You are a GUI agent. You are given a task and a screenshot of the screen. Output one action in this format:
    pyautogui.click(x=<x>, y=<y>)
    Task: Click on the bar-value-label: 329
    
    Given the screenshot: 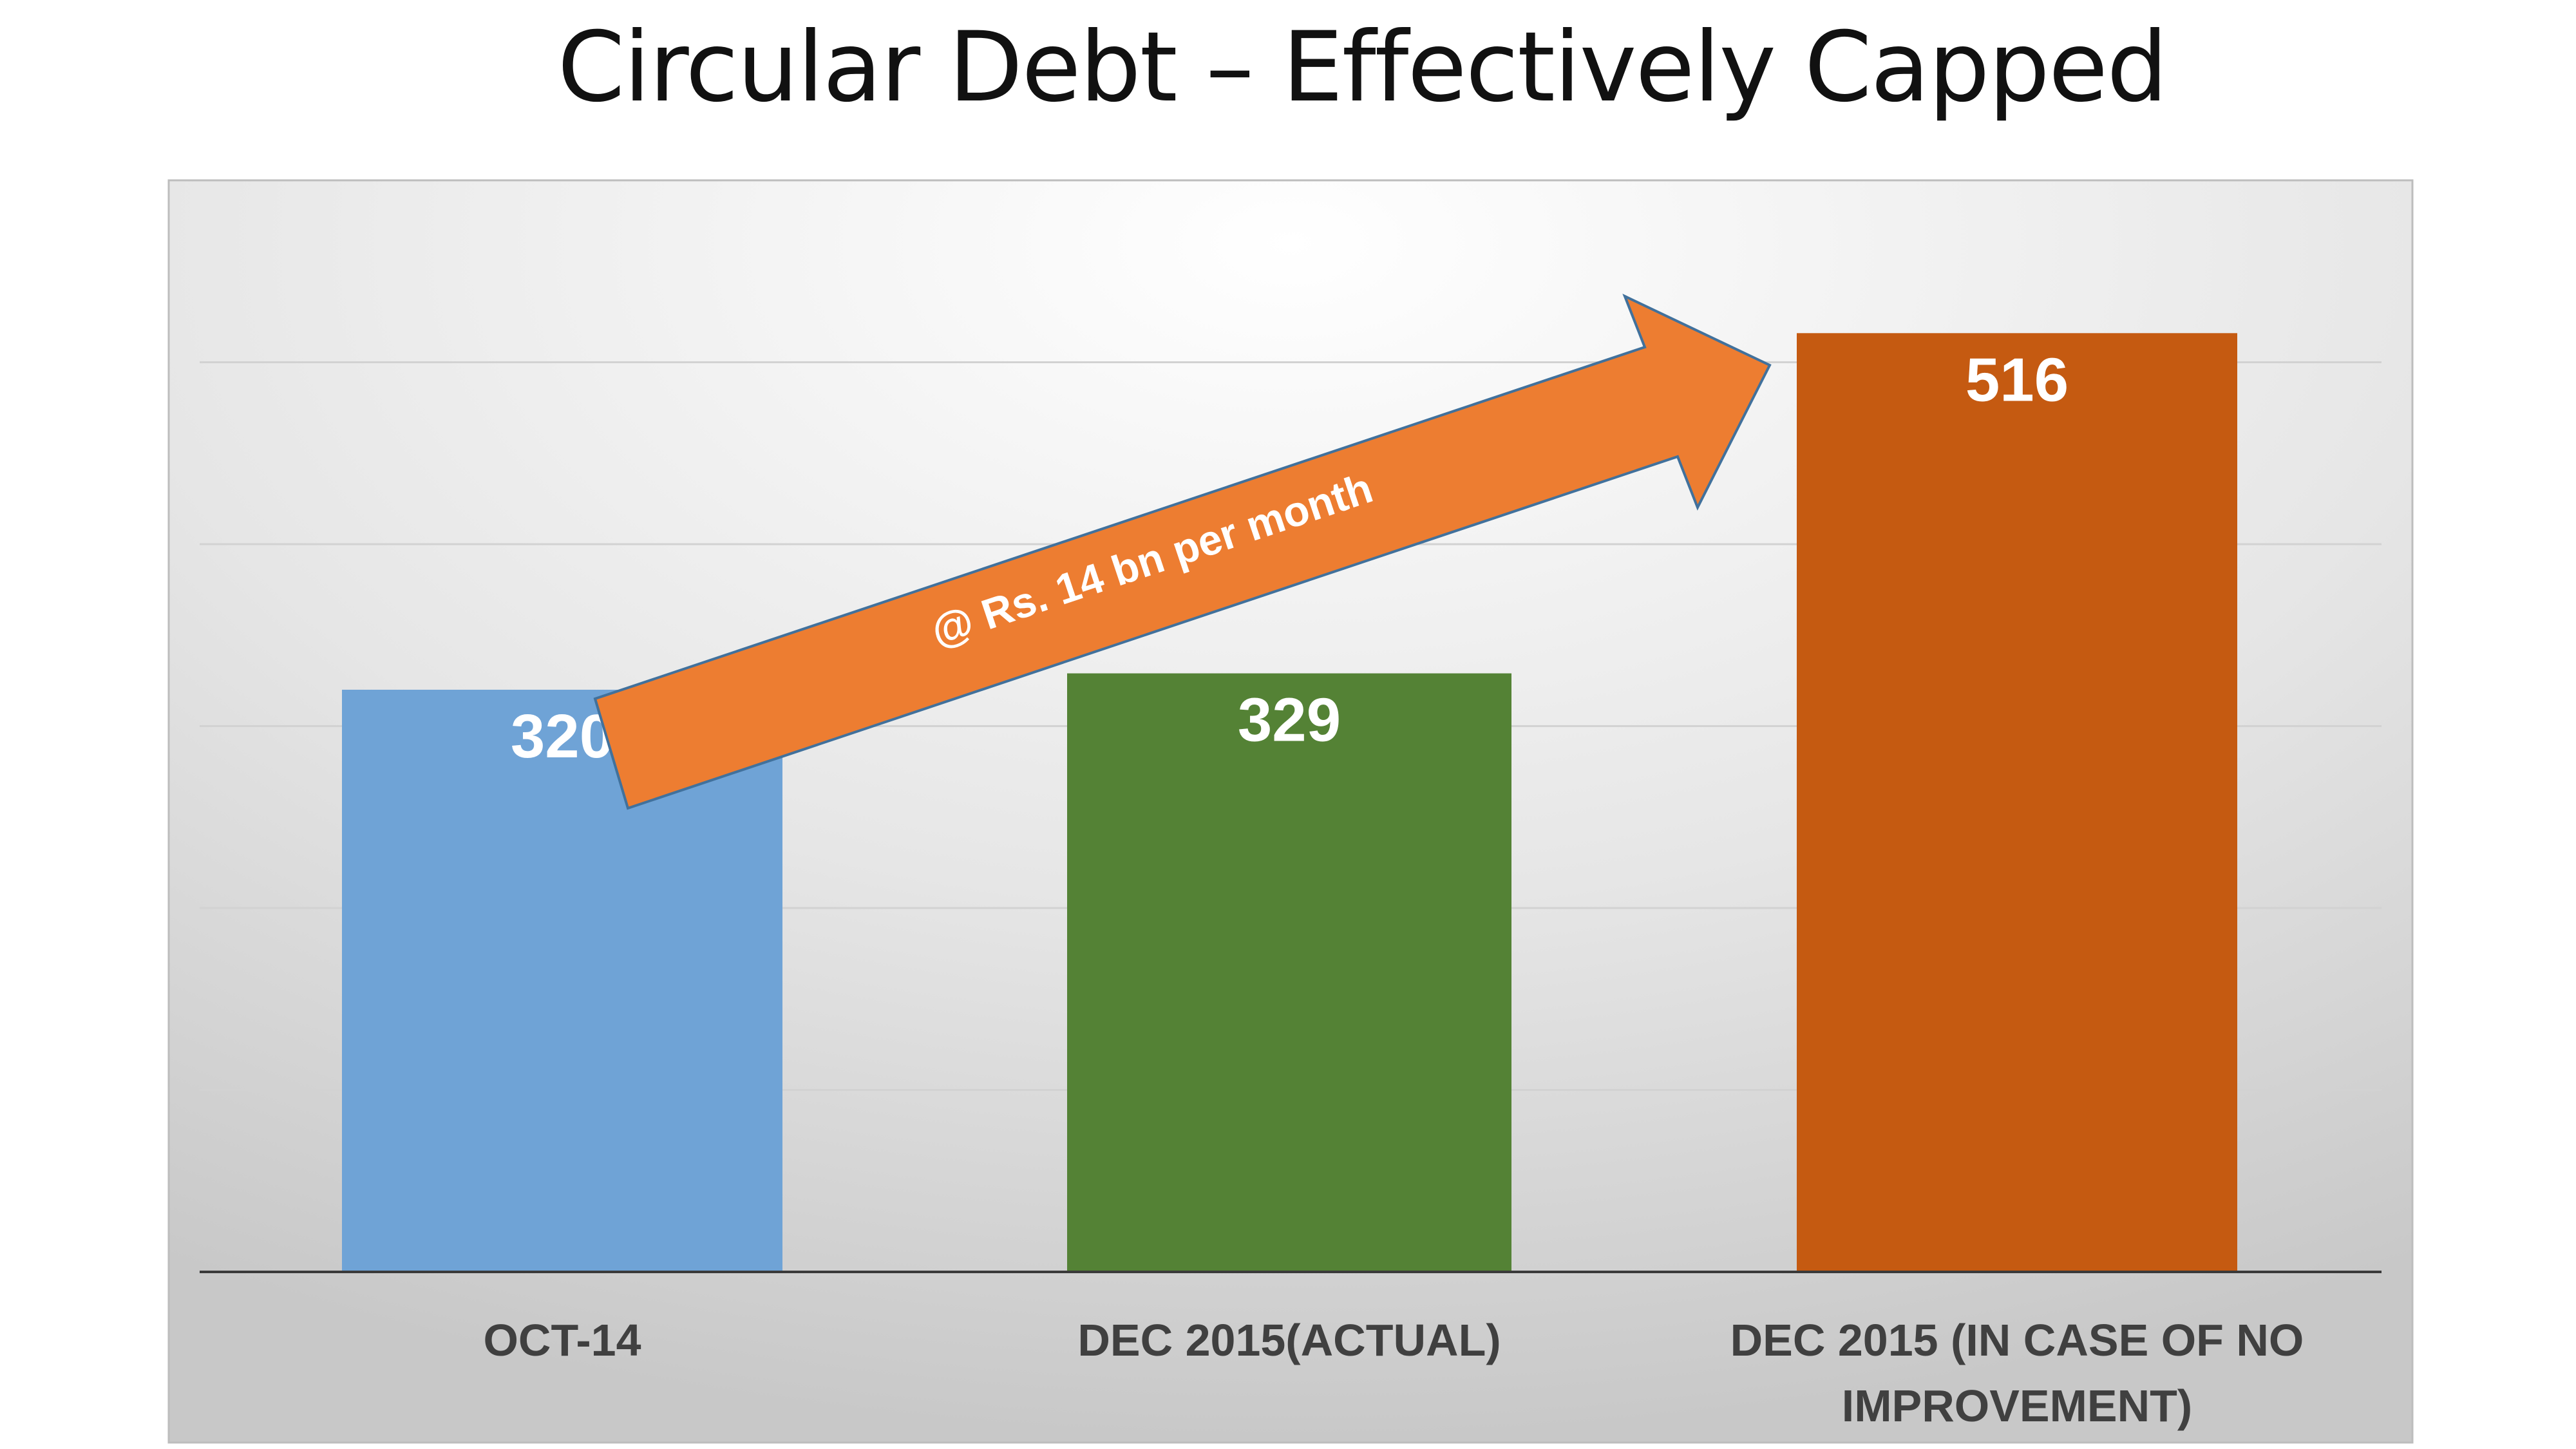 What is the action you would take?
    pyautogui.click(x=1289, y=720)
    